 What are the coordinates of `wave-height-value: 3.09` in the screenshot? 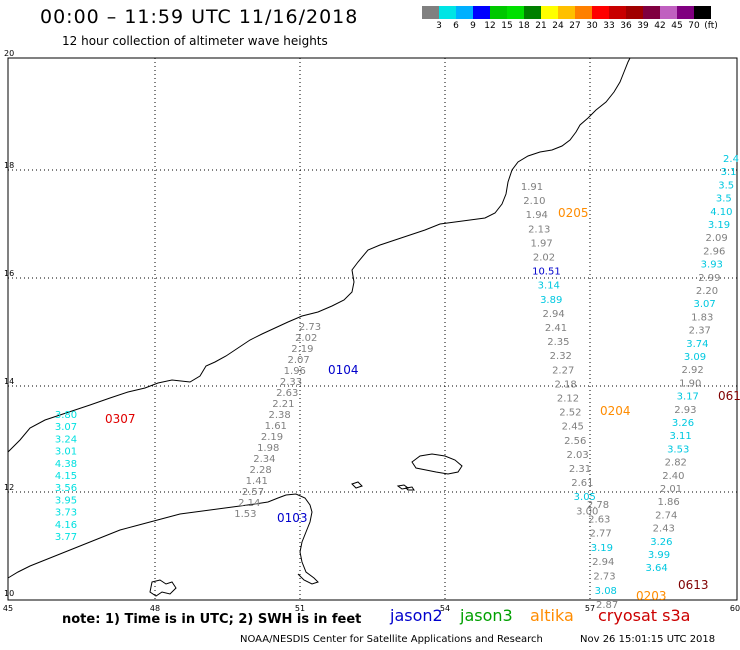 It's located at (695, 357).